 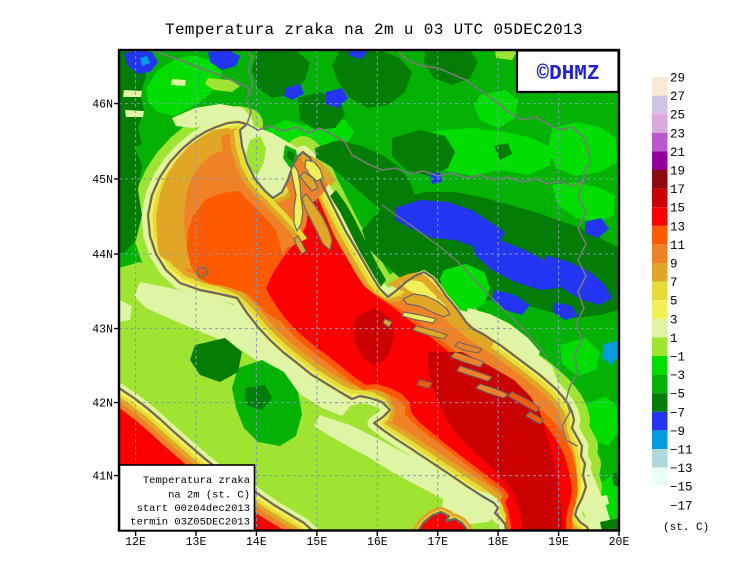 I want to click on svg-text: −11, so click(x=681, y=451).